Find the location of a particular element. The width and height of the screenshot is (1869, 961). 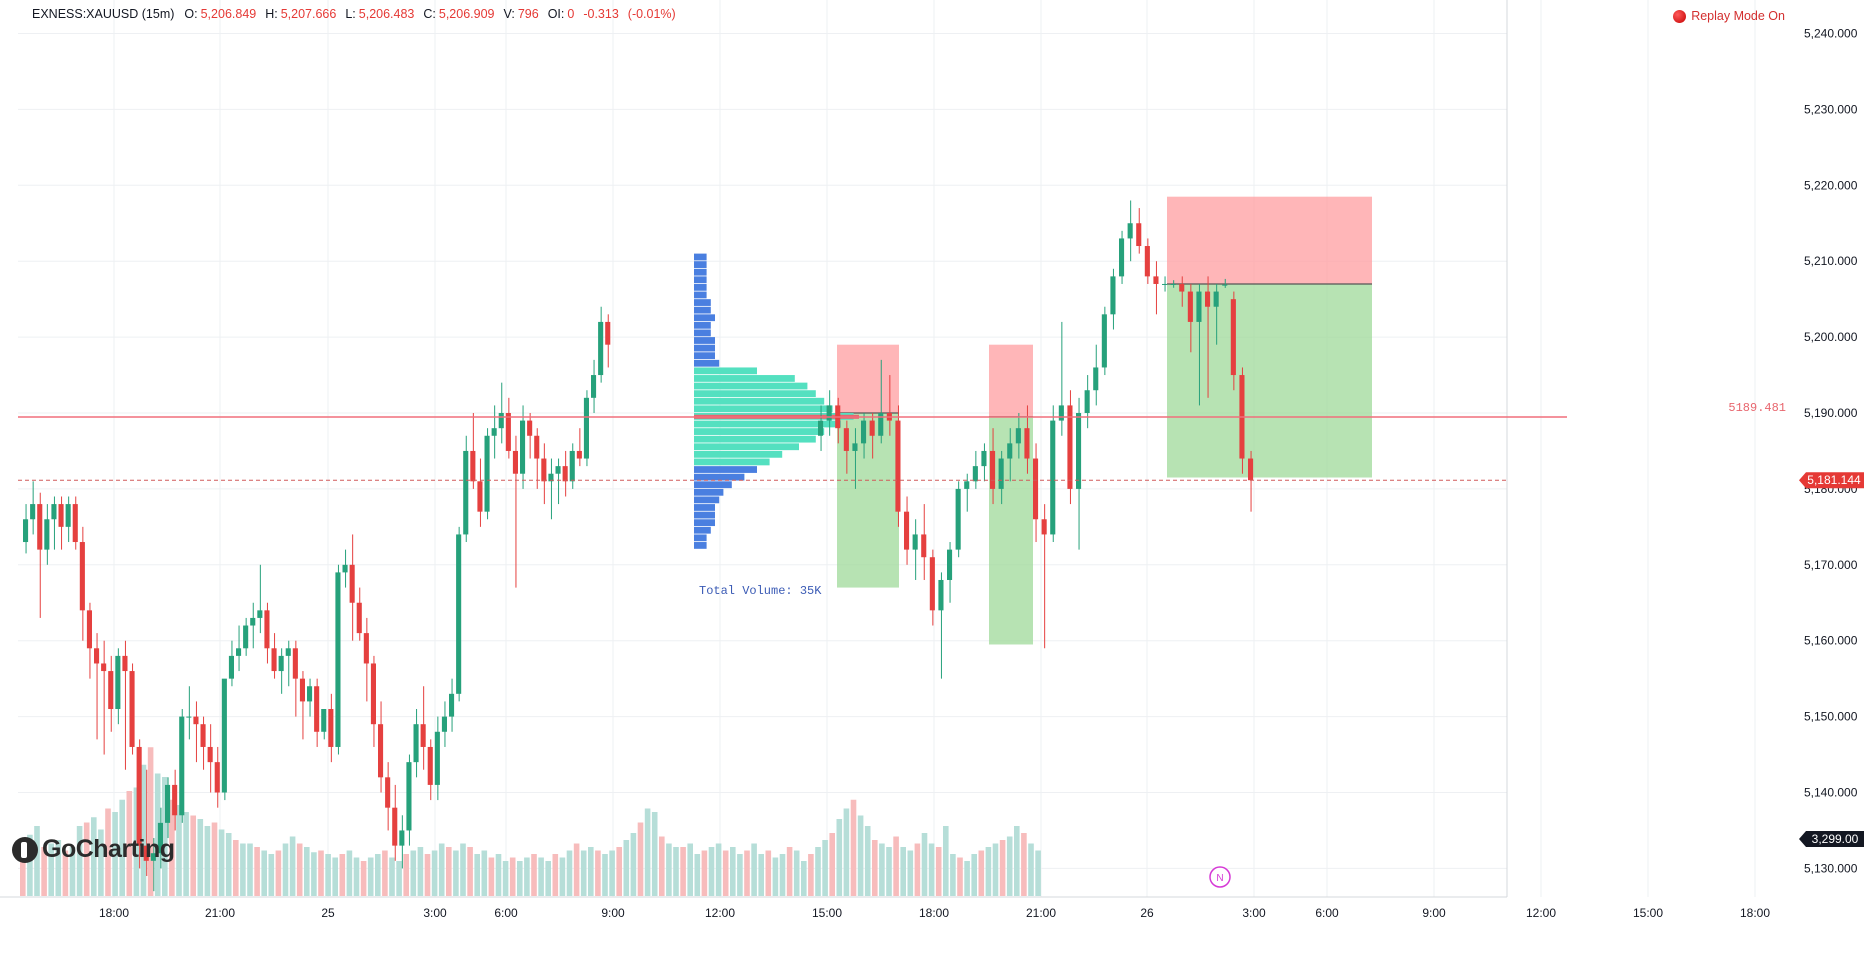

gocharting-logo: GoCharting is located at coordinates (93, 849).